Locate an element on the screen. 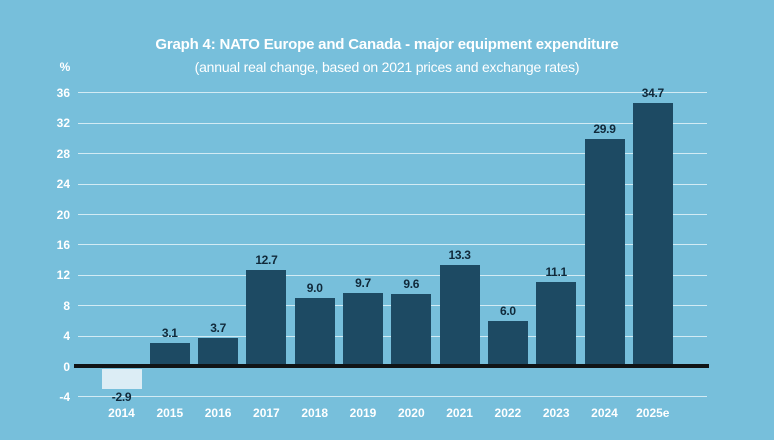 The image size is (774, 440). x-tick-label: 2015 is located at coordinates (170, 413).